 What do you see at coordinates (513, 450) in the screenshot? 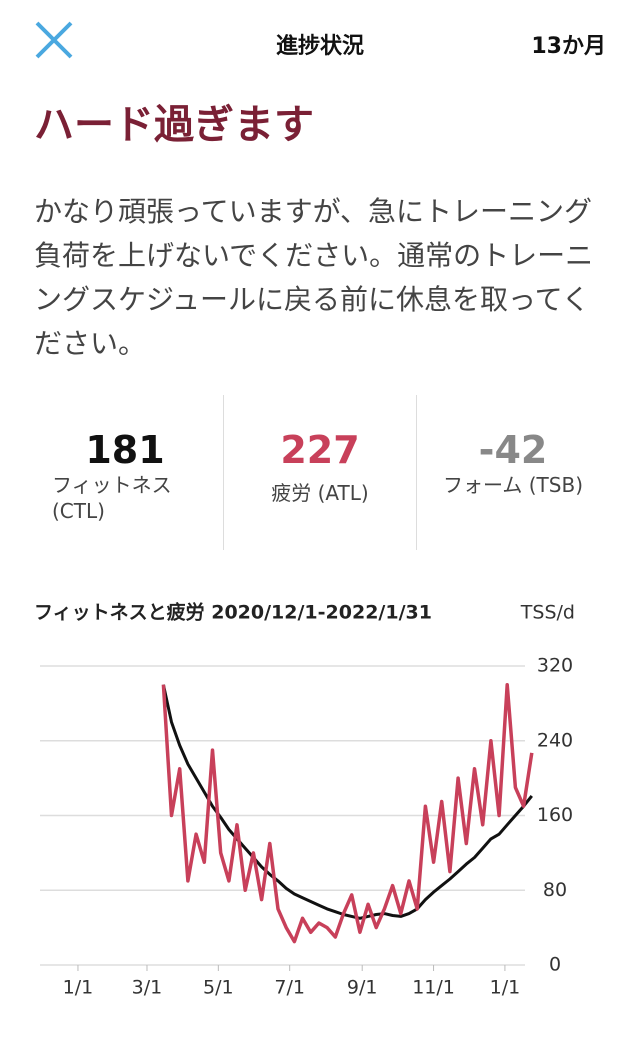
I see `stat-value: -42` at bounding box center [513, 450].